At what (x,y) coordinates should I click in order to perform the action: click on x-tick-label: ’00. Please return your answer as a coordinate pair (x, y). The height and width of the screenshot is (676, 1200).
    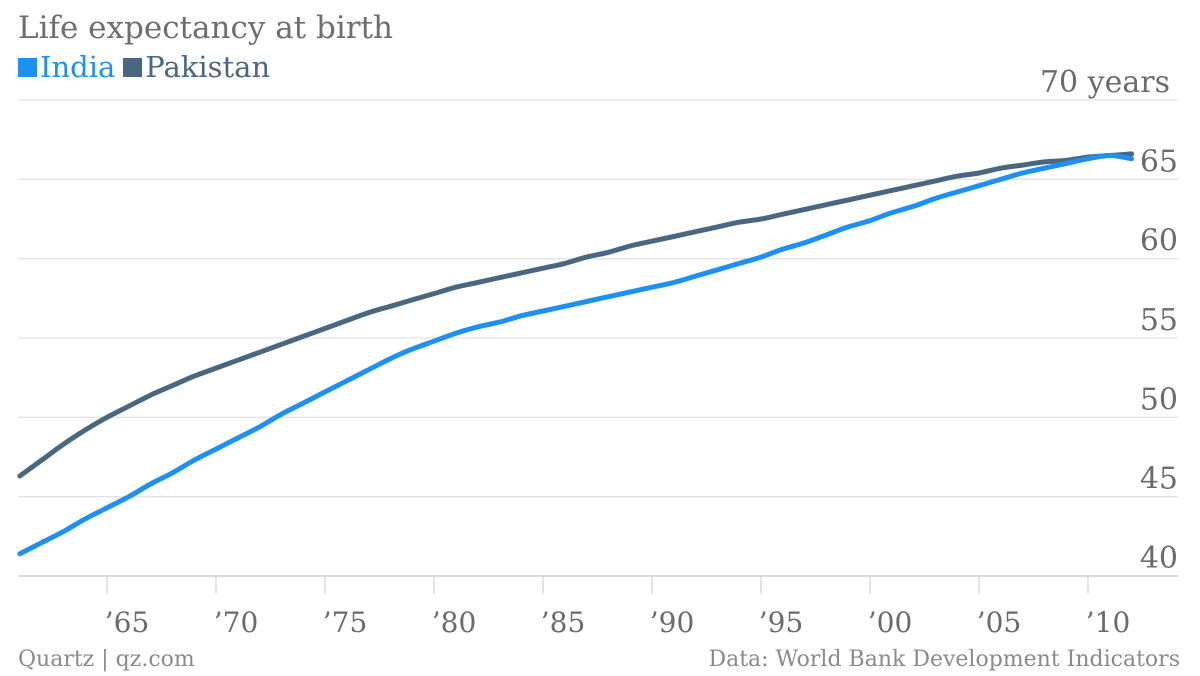
    Looking at the image, I should click on (890, 622).